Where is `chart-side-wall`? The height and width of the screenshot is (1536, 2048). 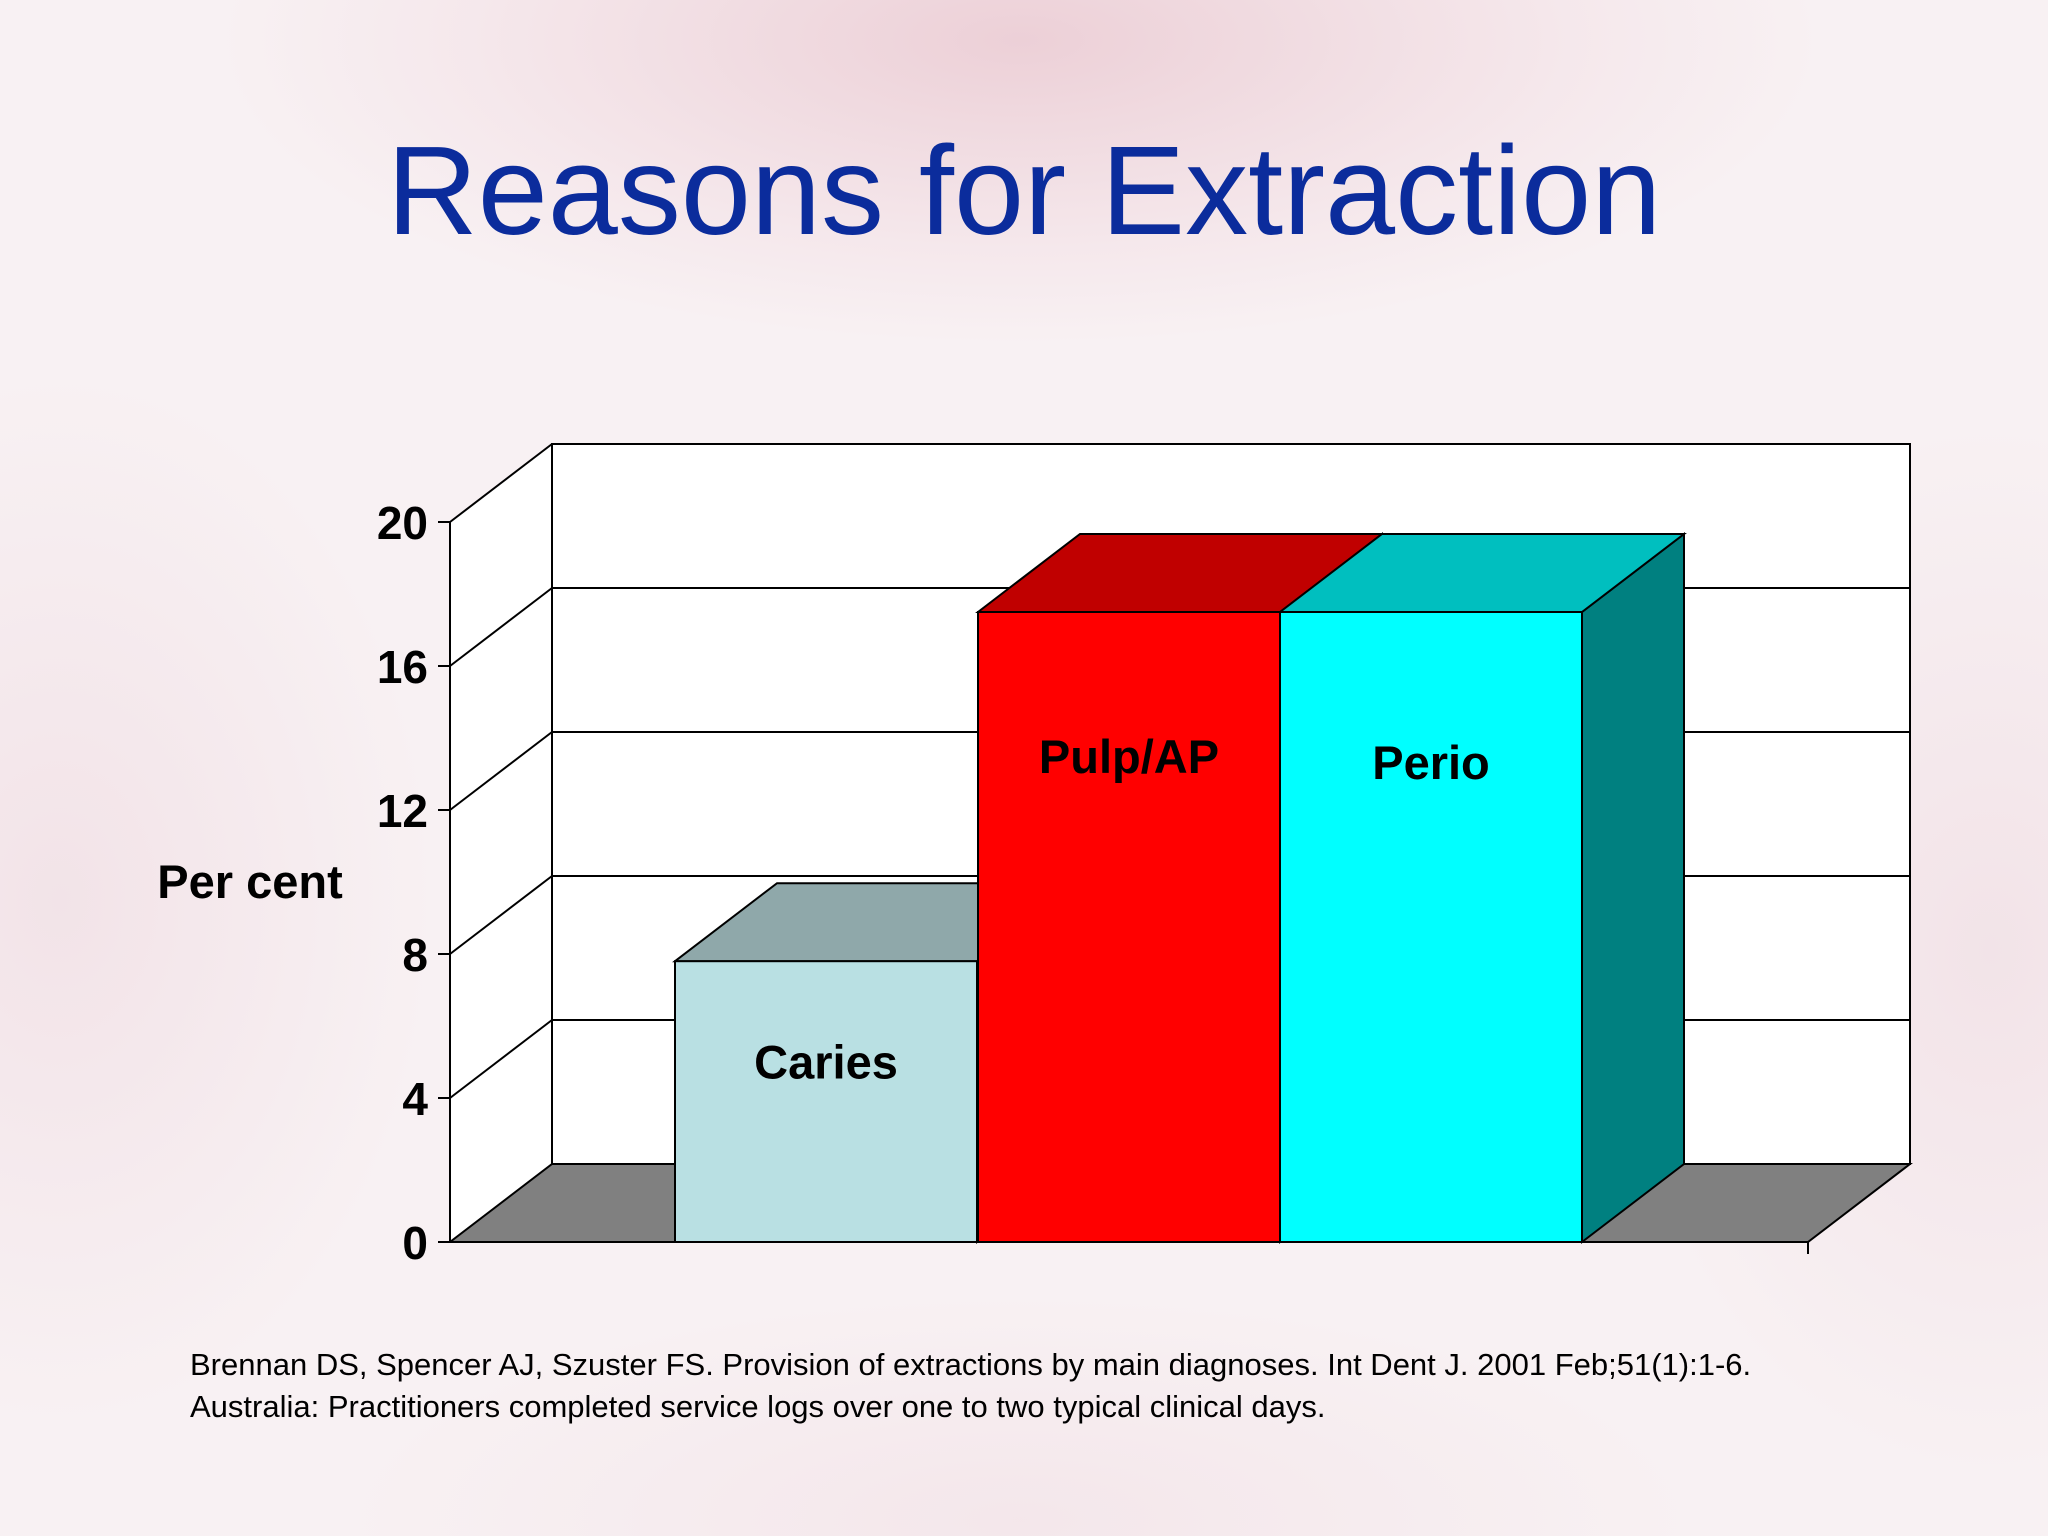 chart-side-wall is located at coordinates (501, 843).